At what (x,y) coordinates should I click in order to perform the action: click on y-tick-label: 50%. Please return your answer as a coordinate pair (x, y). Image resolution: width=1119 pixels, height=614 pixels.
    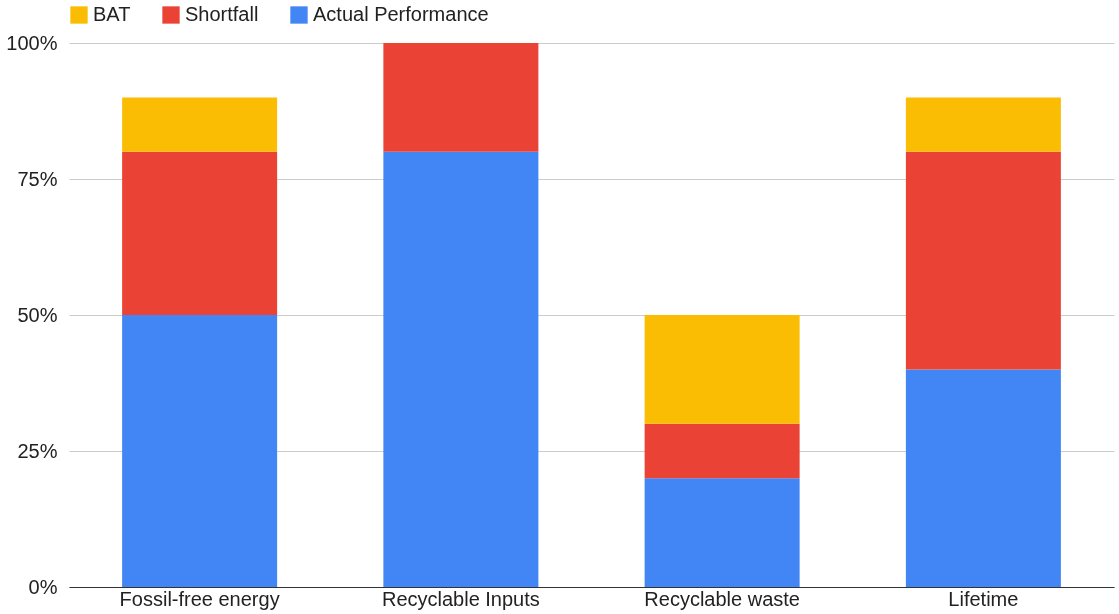
    Looking at the image, I should click on (37, 314).